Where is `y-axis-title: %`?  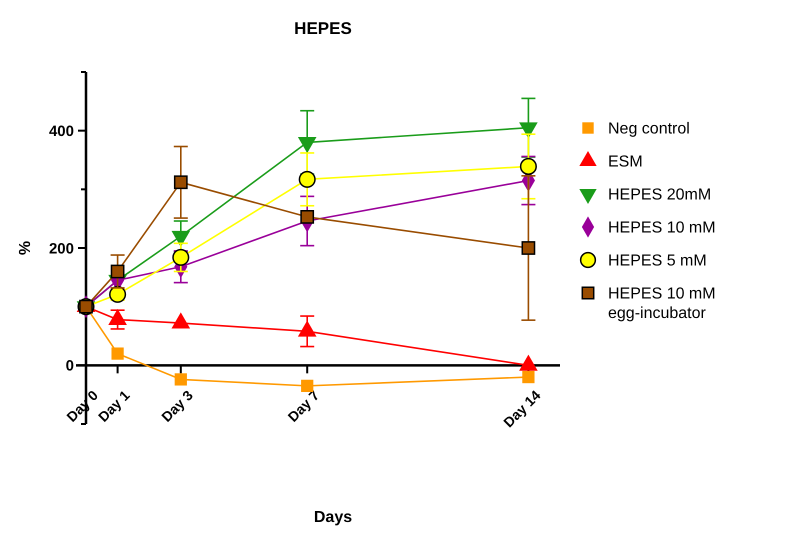
y-axis-title: % is located at coordinates (25, 248).